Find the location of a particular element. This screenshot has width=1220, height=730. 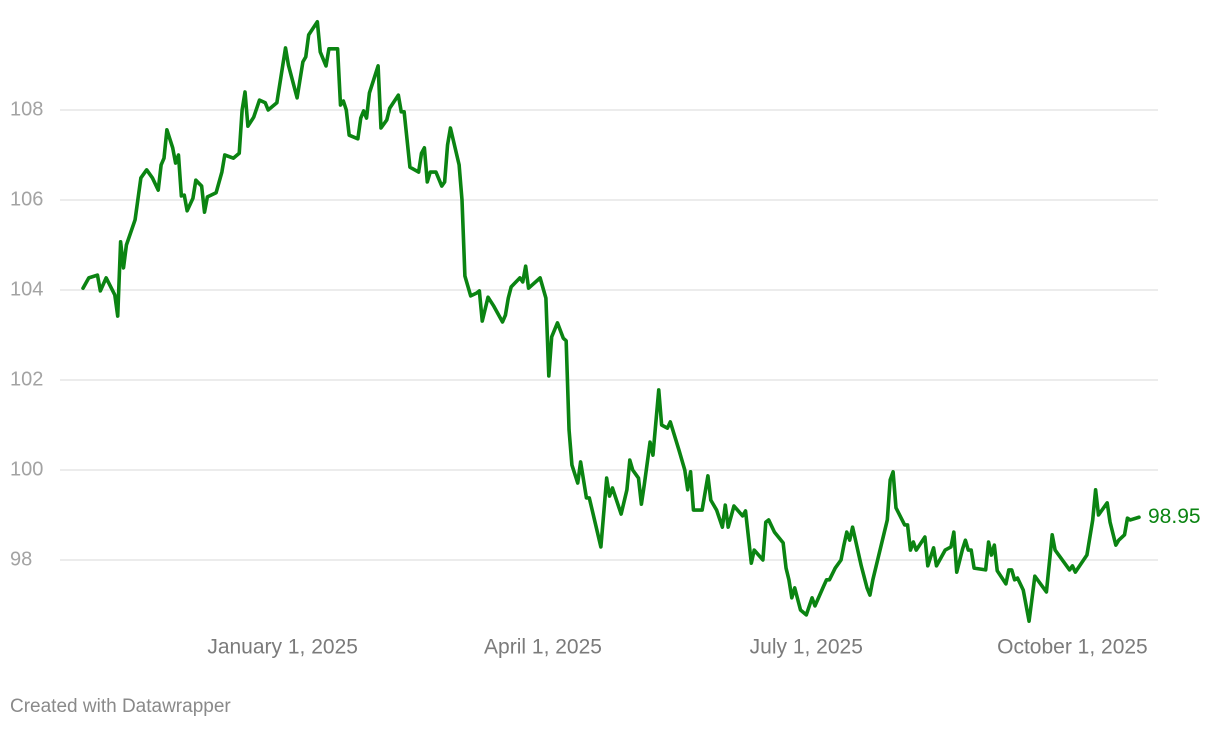

y-tick-label: 100 is located at coordinates (26, 469).